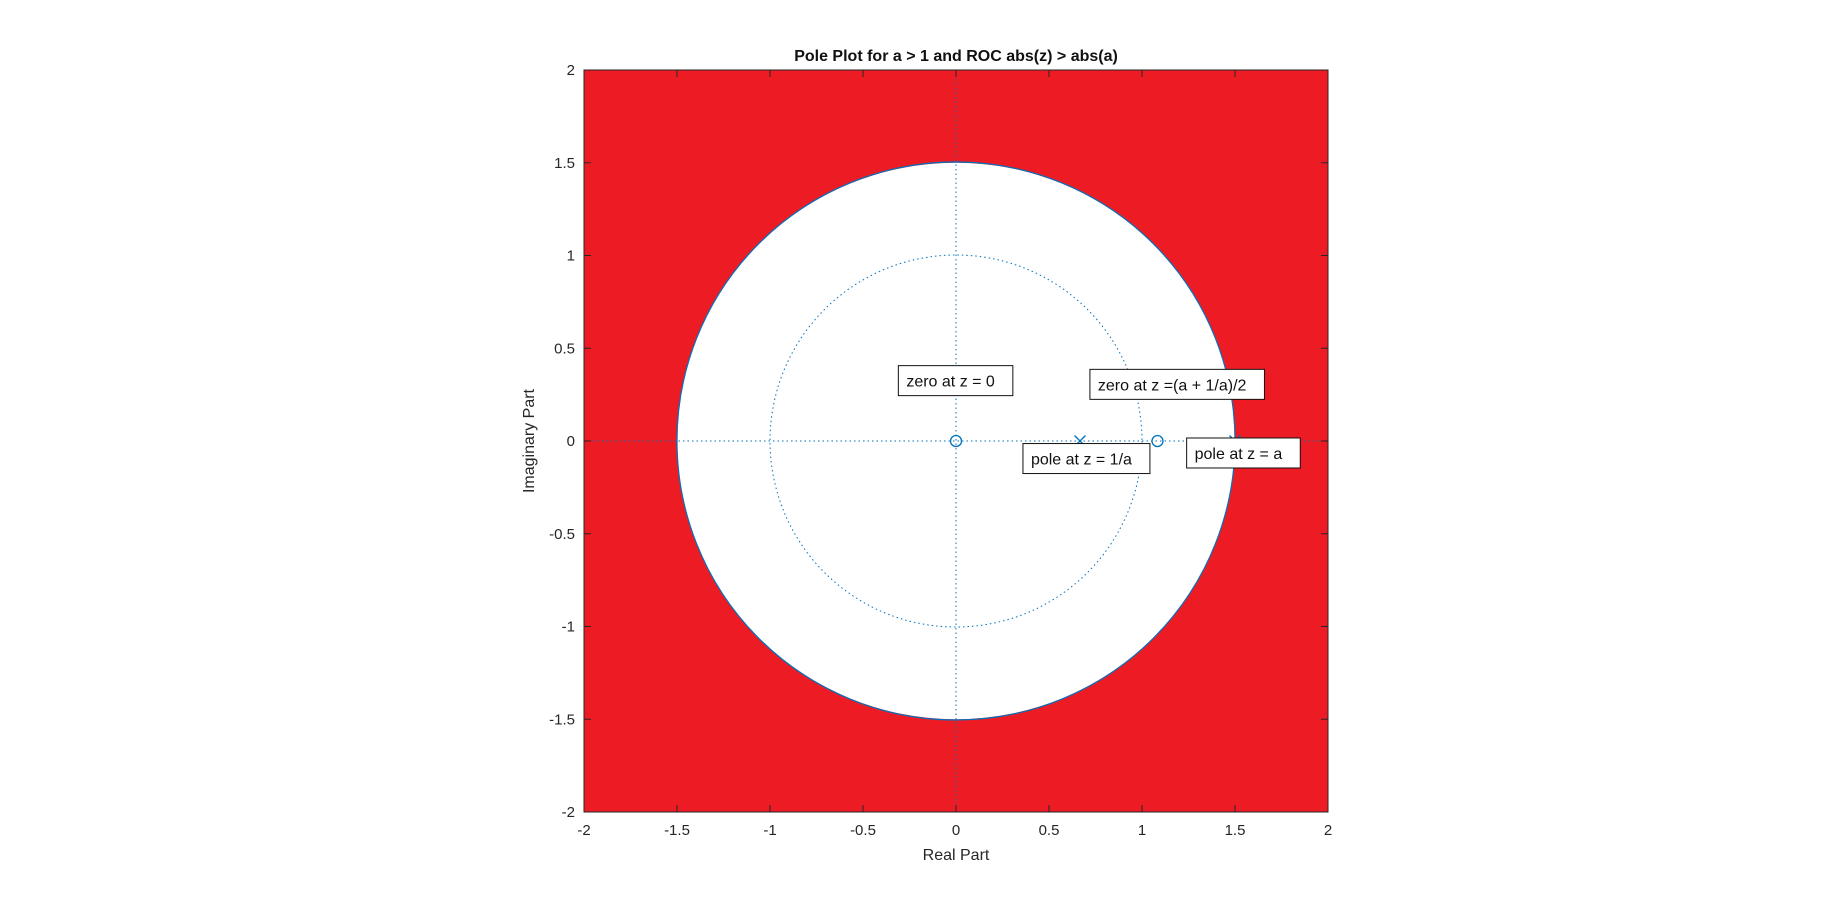  Describe the element at coordinates (564, 163) in the screenshot. I see `y-tick-label: 1.5` at that location.